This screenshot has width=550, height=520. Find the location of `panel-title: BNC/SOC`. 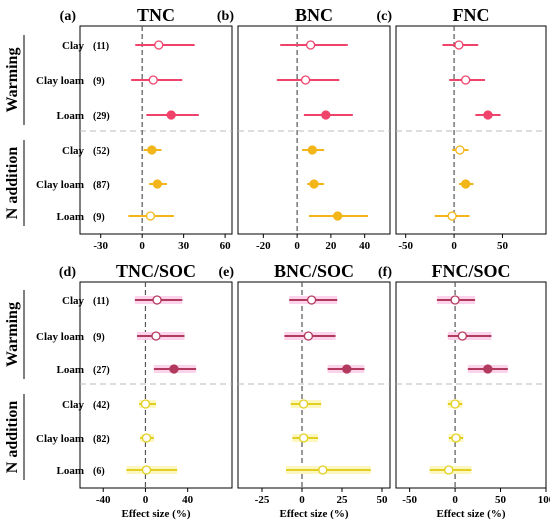

panel-title: BNC/SOC is located at coordinates (314, 271).